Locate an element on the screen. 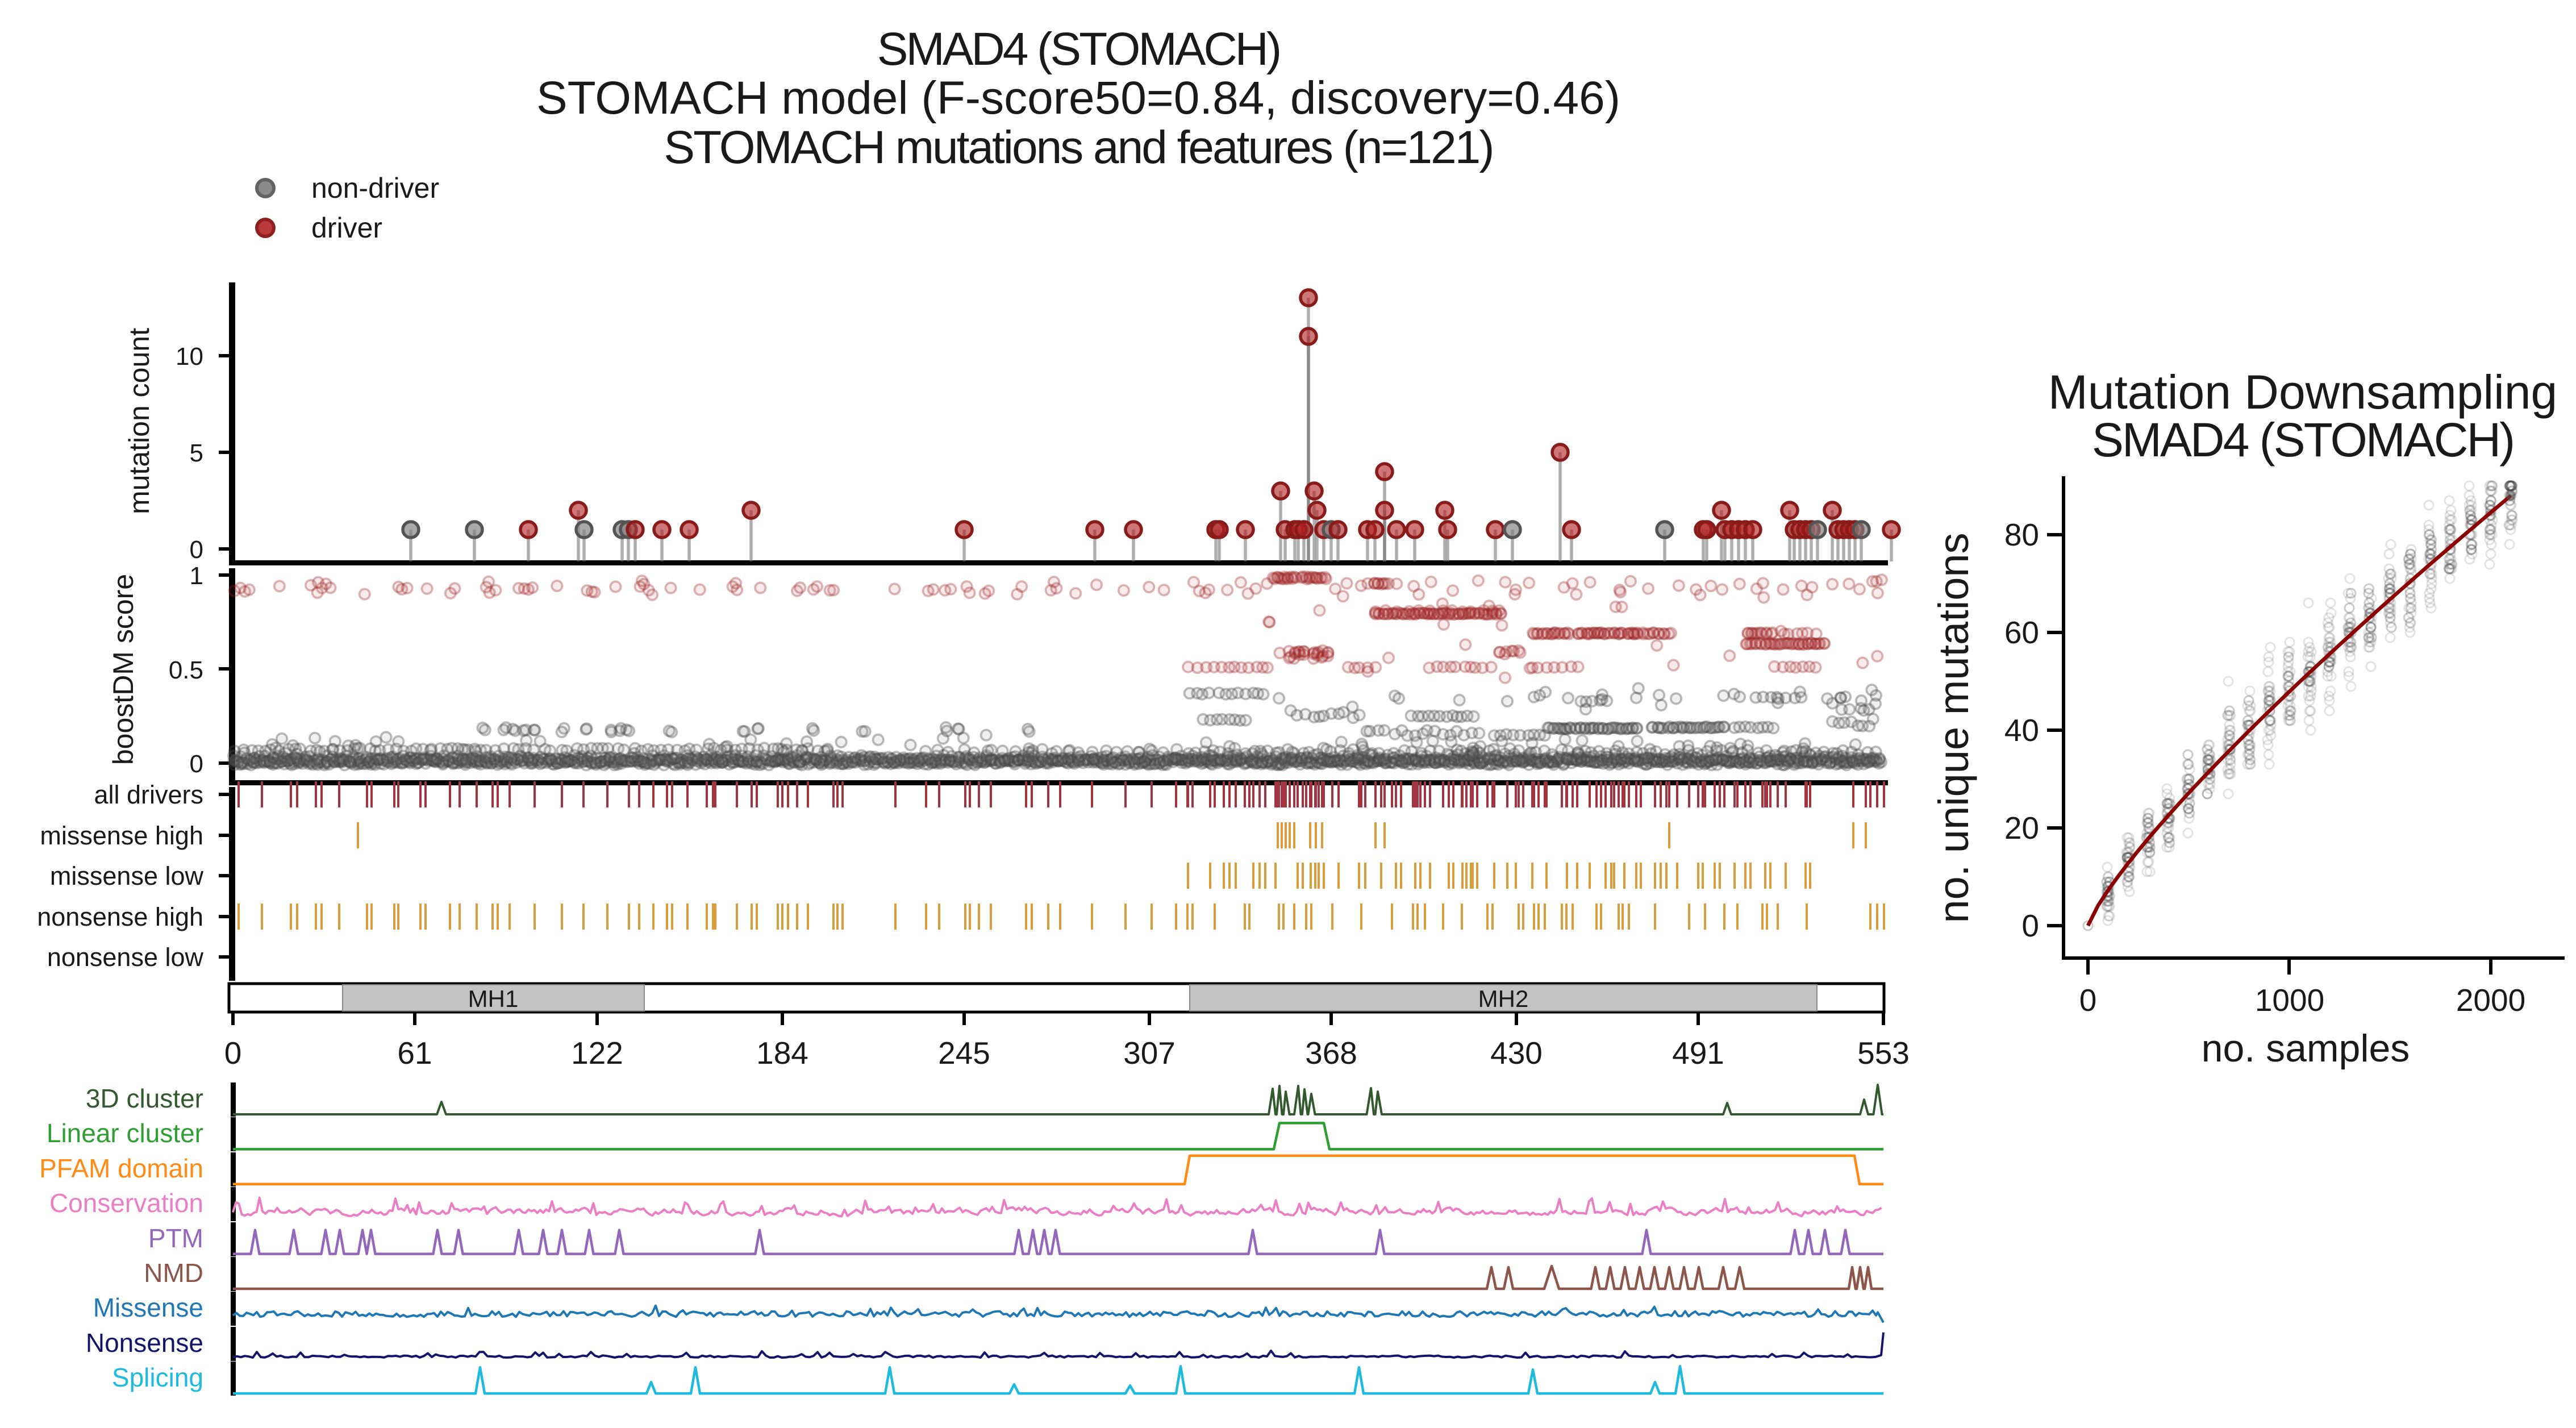 This screenshot has height=1428, width=2576. svg-text: PTM is located at coordinates (175, 1238).